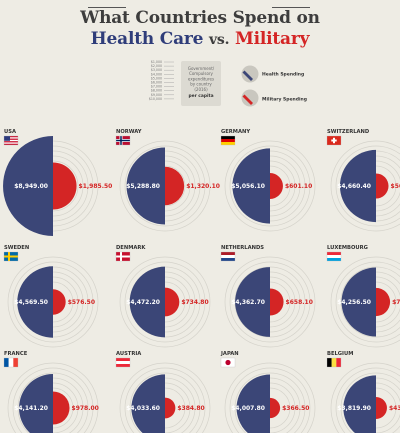  I want to click on legend-box-text: by country, so click(201, 84).